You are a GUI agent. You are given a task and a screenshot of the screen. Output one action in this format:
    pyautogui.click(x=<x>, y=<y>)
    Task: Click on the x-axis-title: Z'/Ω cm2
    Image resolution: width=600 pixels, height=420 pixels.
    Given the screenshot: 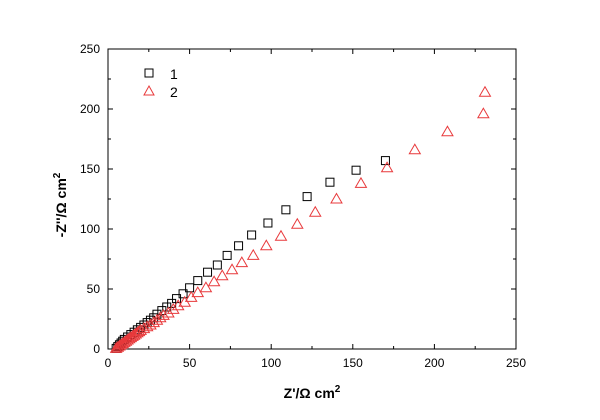 What is the action you would take?
    pyautogui.click(x=312, y=392)
    